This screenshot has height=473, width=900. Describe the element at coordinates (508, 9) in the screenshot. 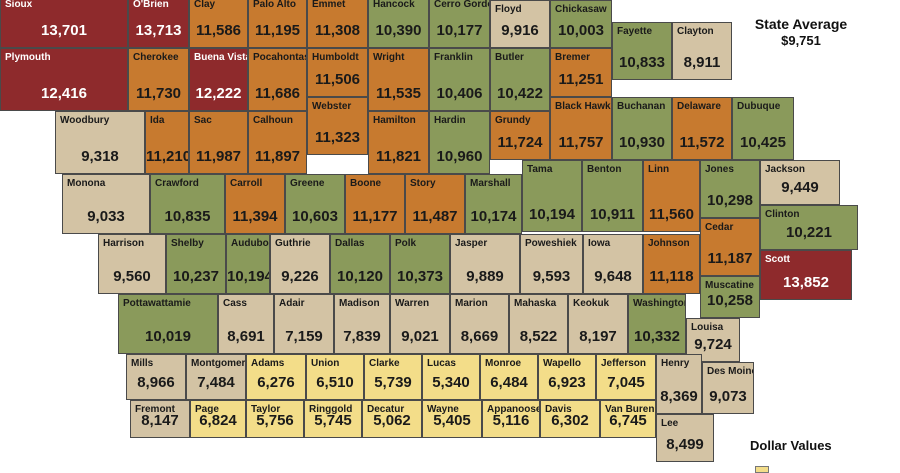

I see `county-name: Floyd` at that location.